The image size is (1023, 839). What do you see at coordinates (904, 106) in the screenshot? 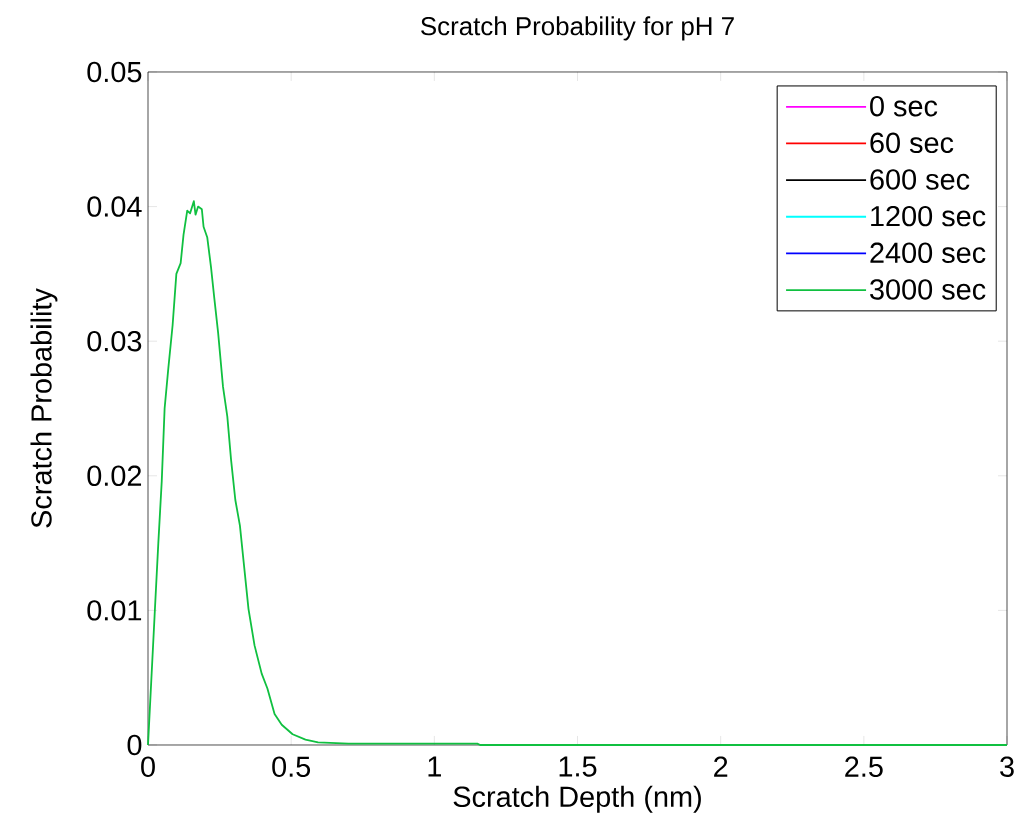
I see `legend-label: 0 sec` at bounding box center [904, 106].